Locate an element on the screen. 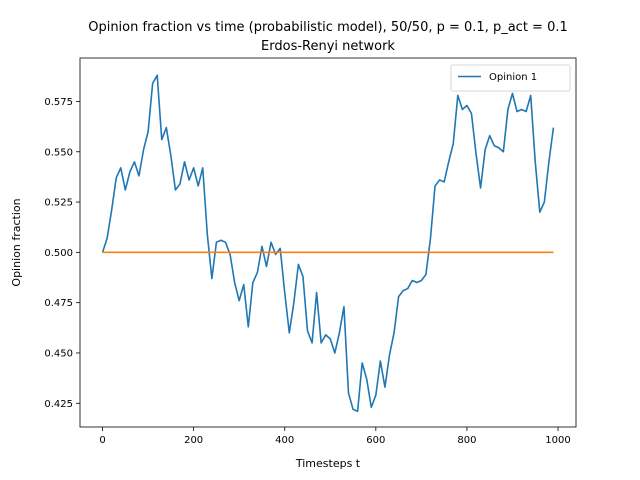 This screenshot has width=640, height=480. x-tick-label: 800 is located at coordinates (466, 440).